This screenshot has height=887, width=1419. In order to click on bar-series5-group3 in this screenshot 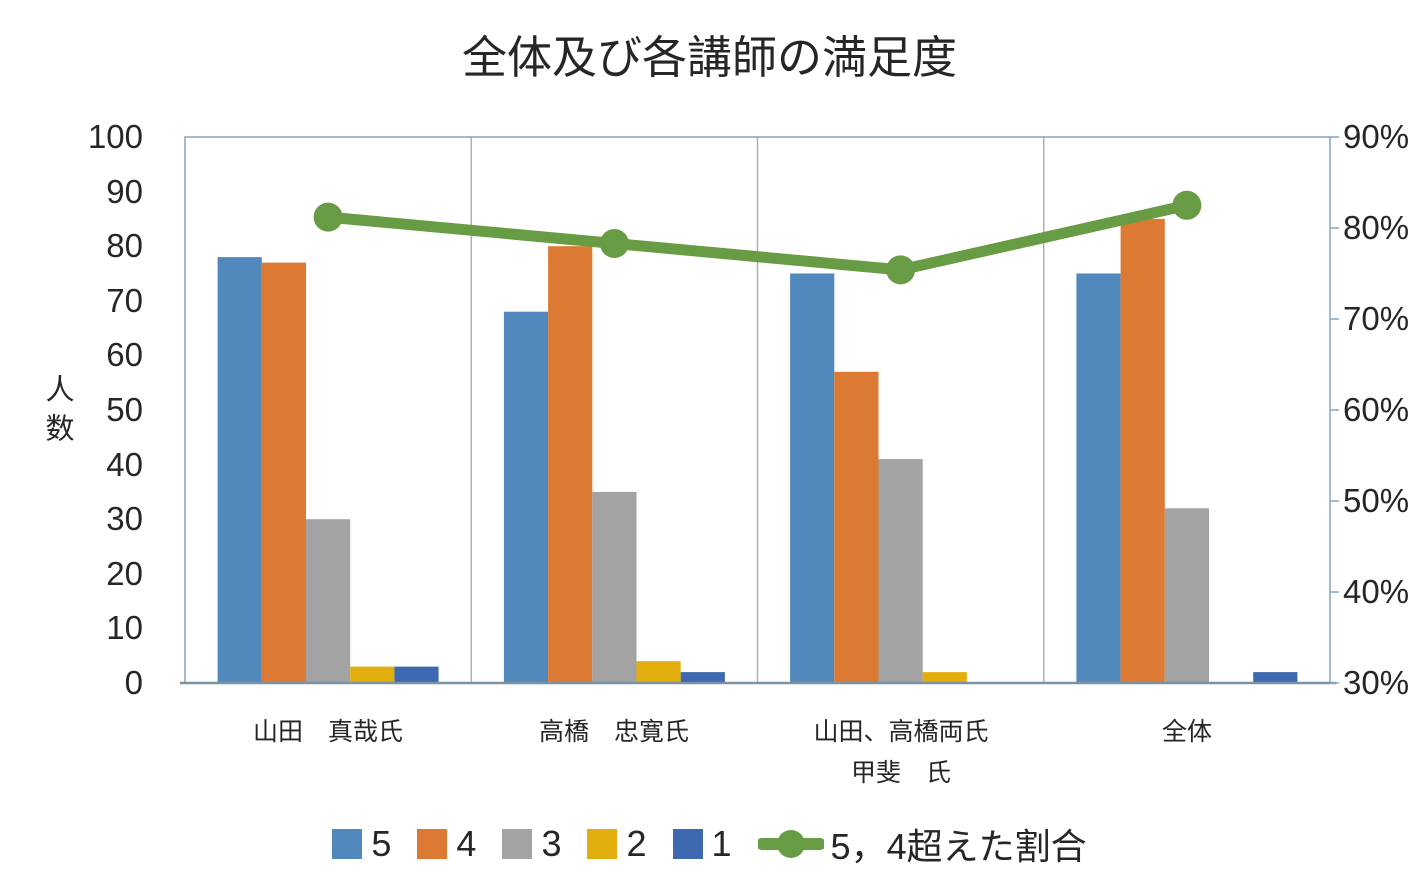, I will do `click(812, 478)`.